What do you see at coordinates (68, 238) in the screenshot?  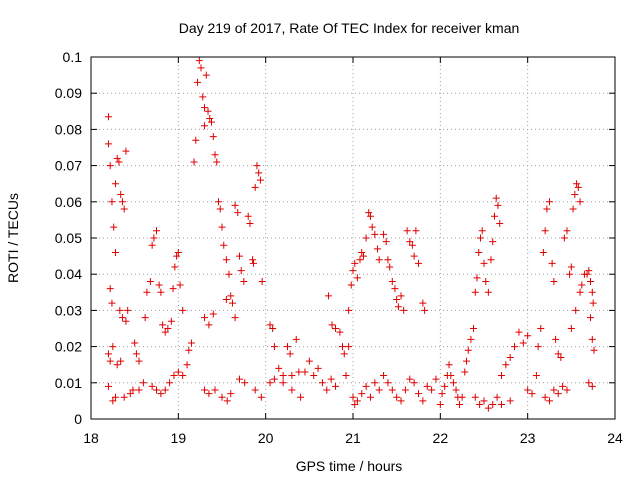 I see `y-tick-label: 0.05` at bounding box center [68, 238].